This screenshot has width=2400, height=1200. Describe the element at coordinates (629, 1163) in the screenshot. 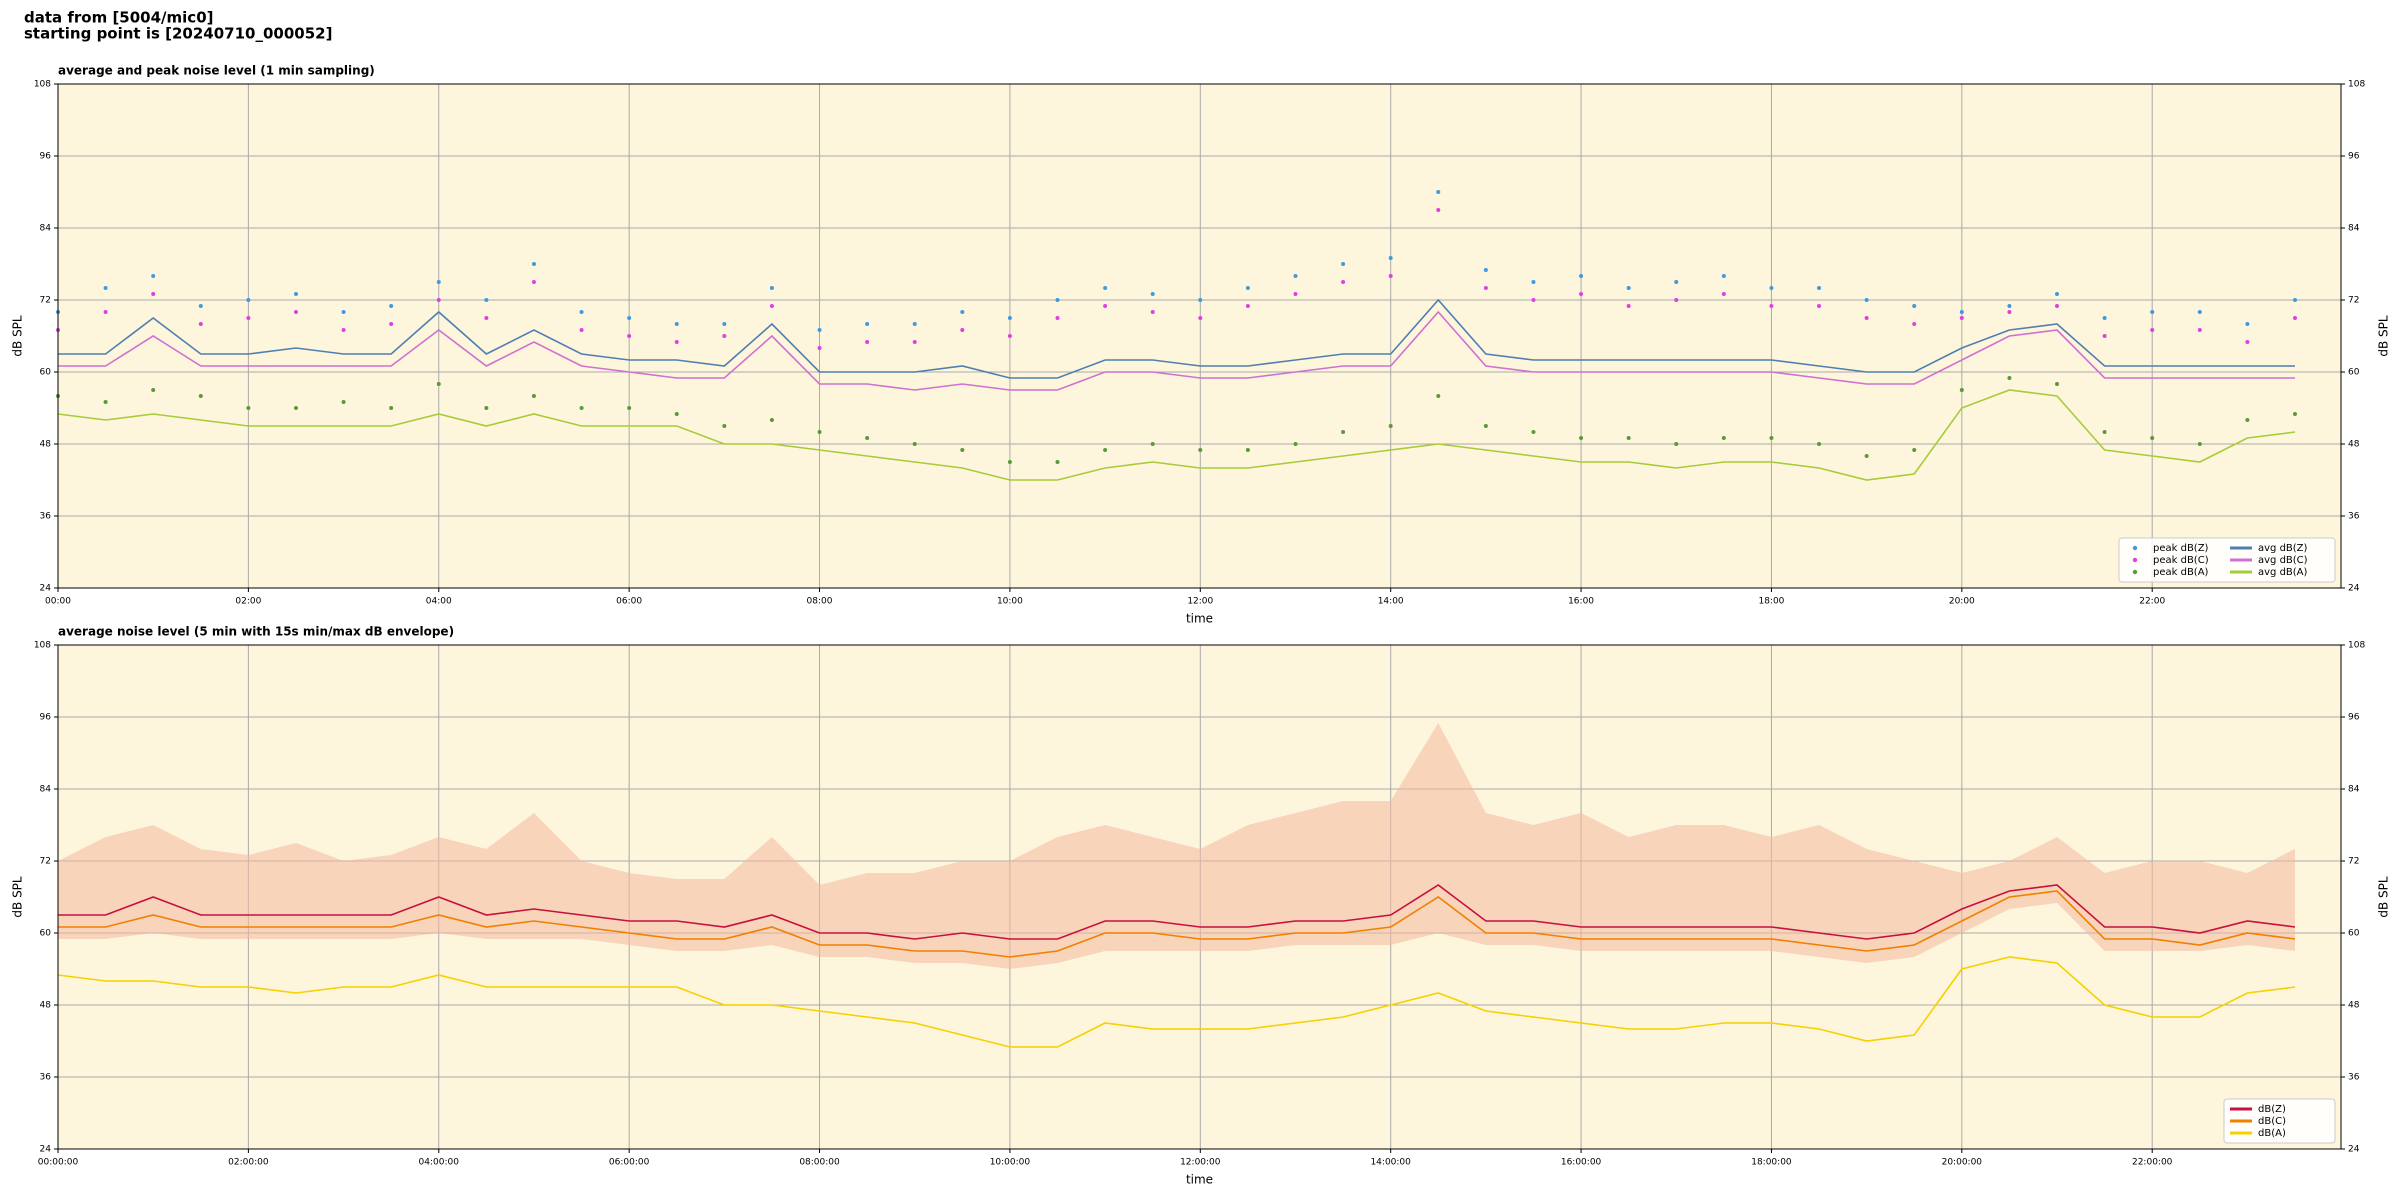

I see `x-tick-label: 06:00:00` at that location.